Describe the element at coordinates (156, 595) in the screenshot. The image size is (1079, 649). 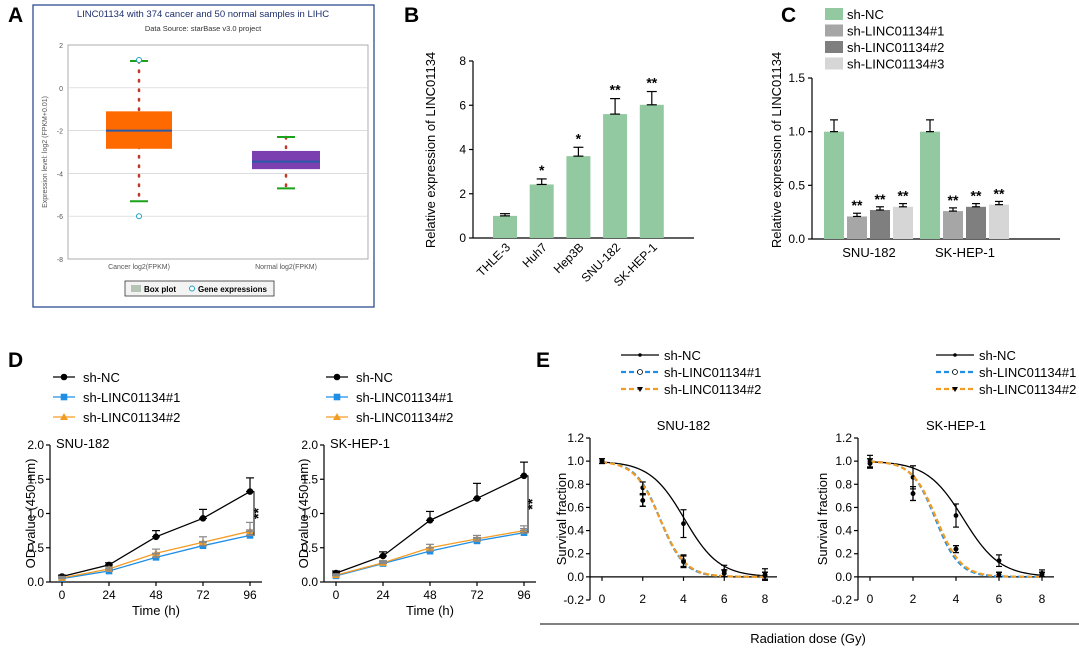
I see `panel-d1-xtick: 48` at that location.